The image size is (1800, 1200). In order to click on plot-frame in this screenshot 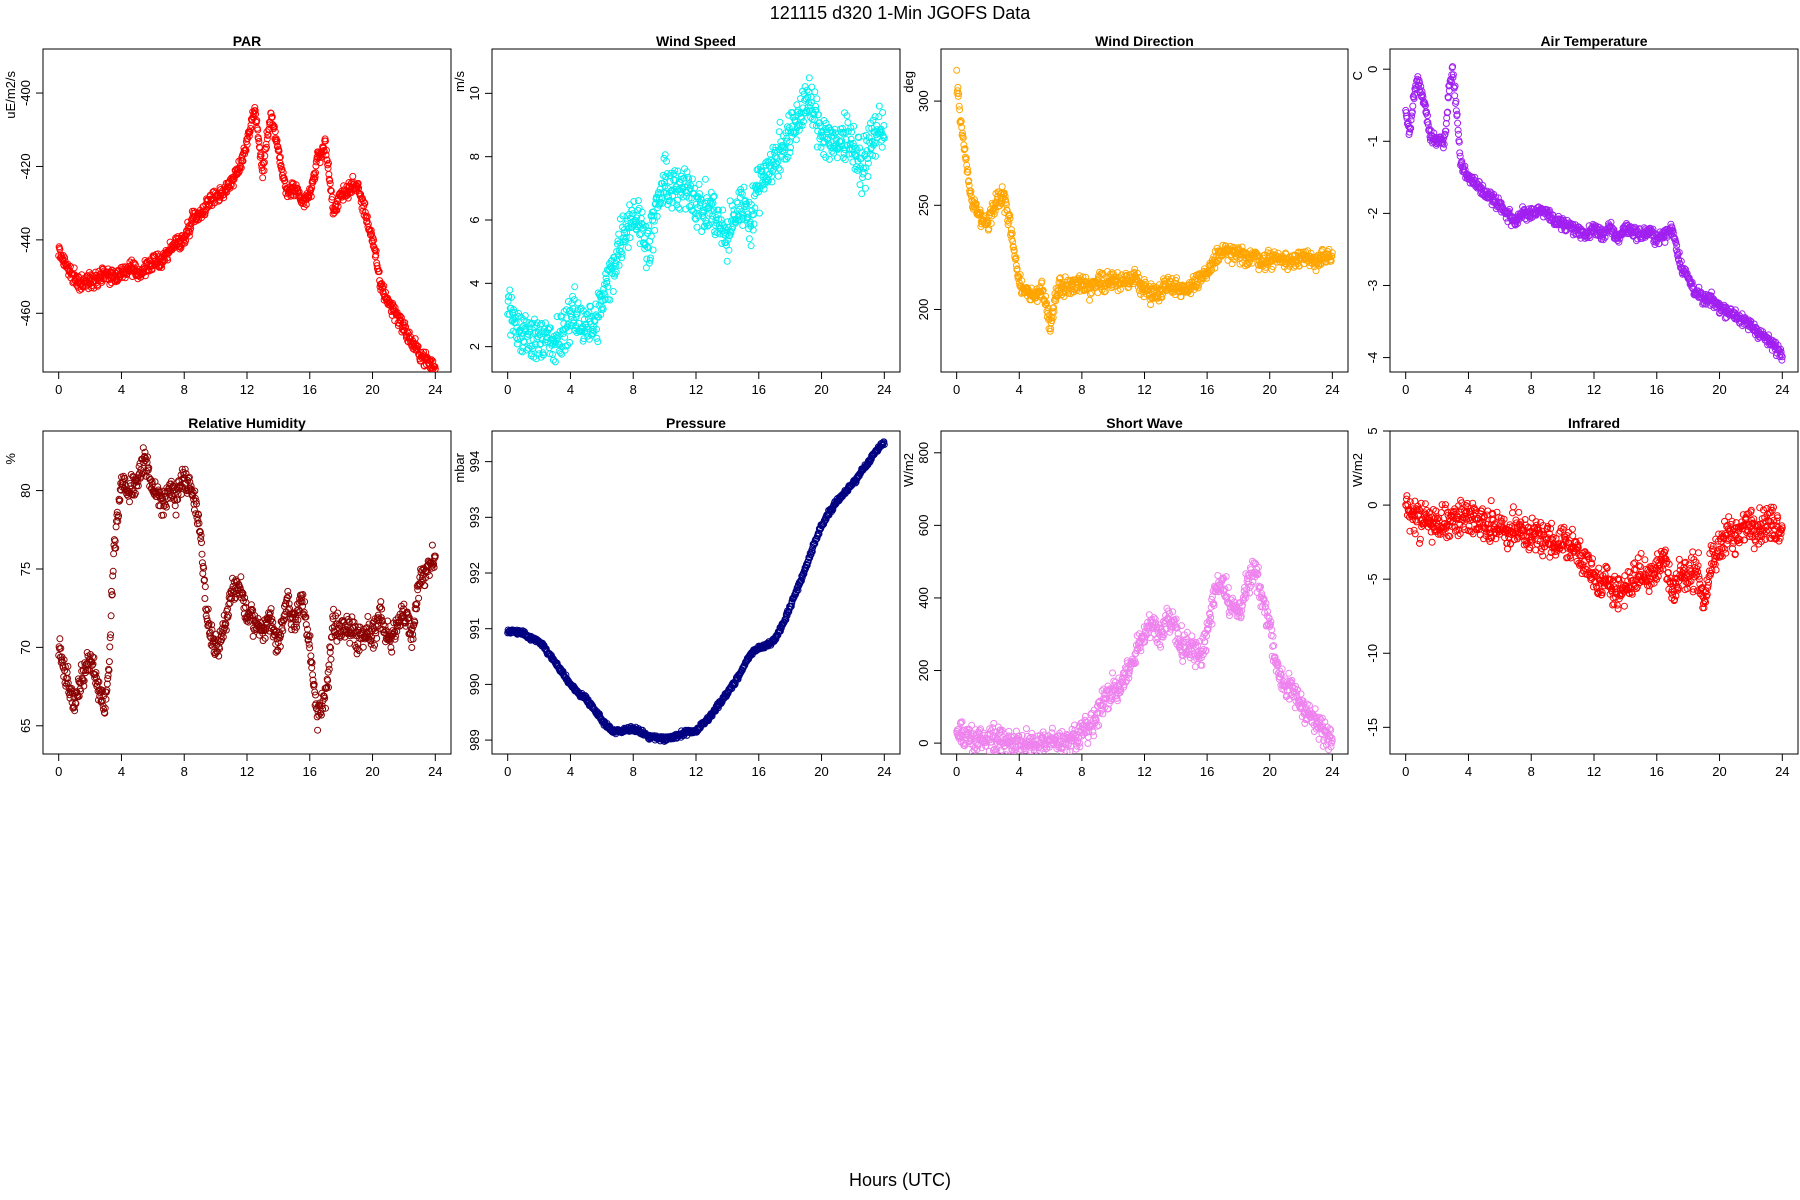, I will do `click(696, 592)`.